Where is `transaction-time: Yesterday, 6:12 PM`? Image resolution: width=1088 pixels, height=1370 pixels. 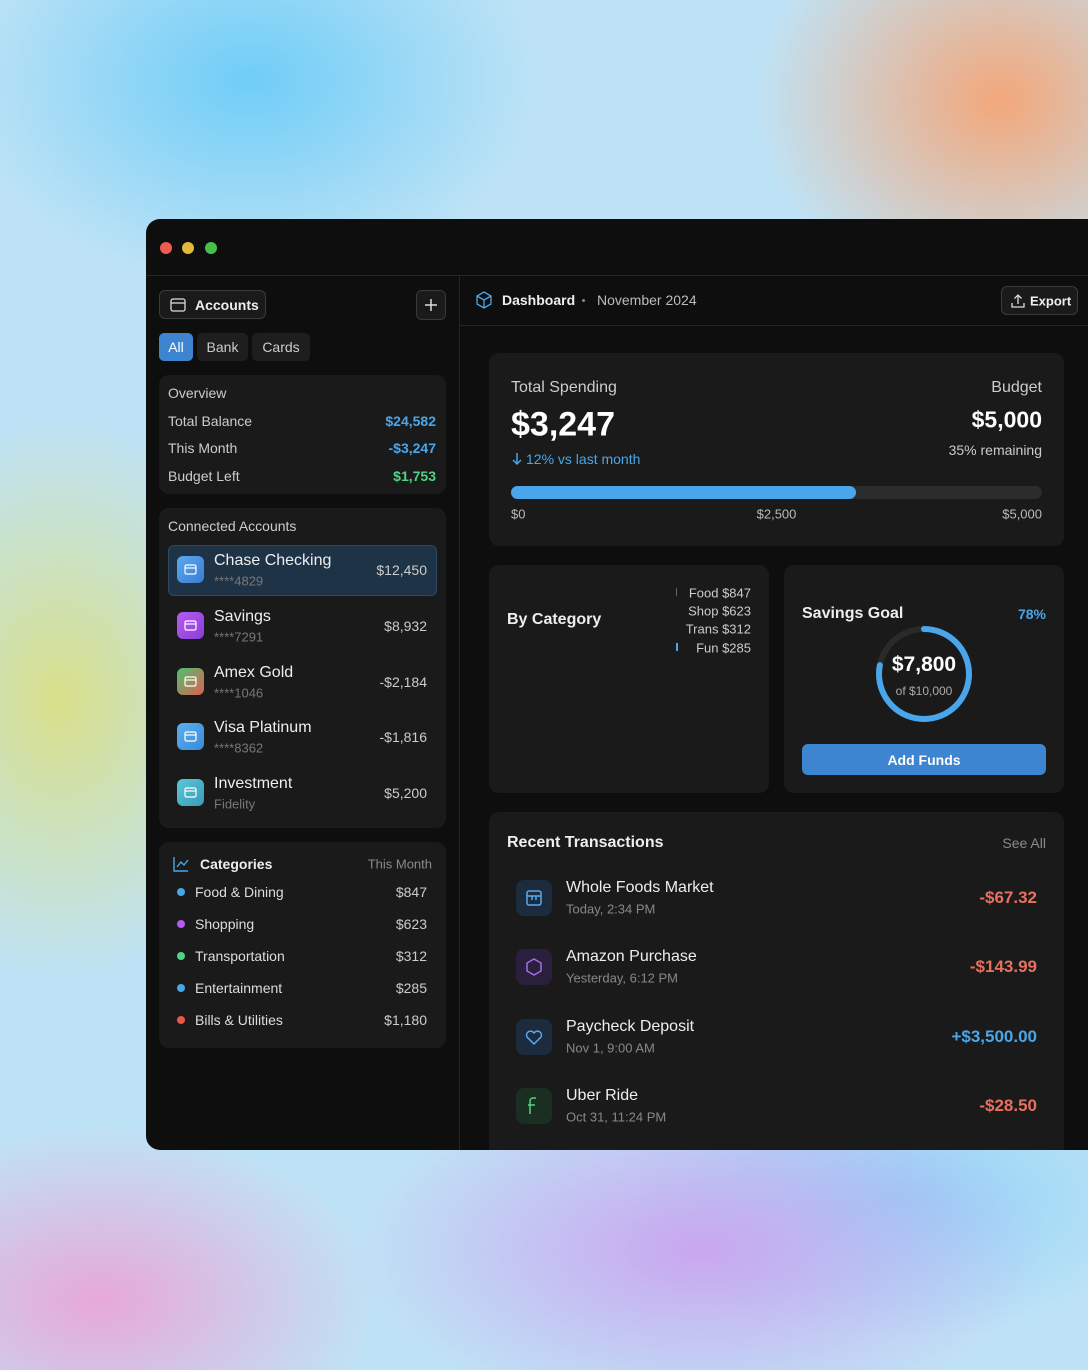 transaction-time: Yesterday, 6:12 PM is located at coordinates (622, 978).